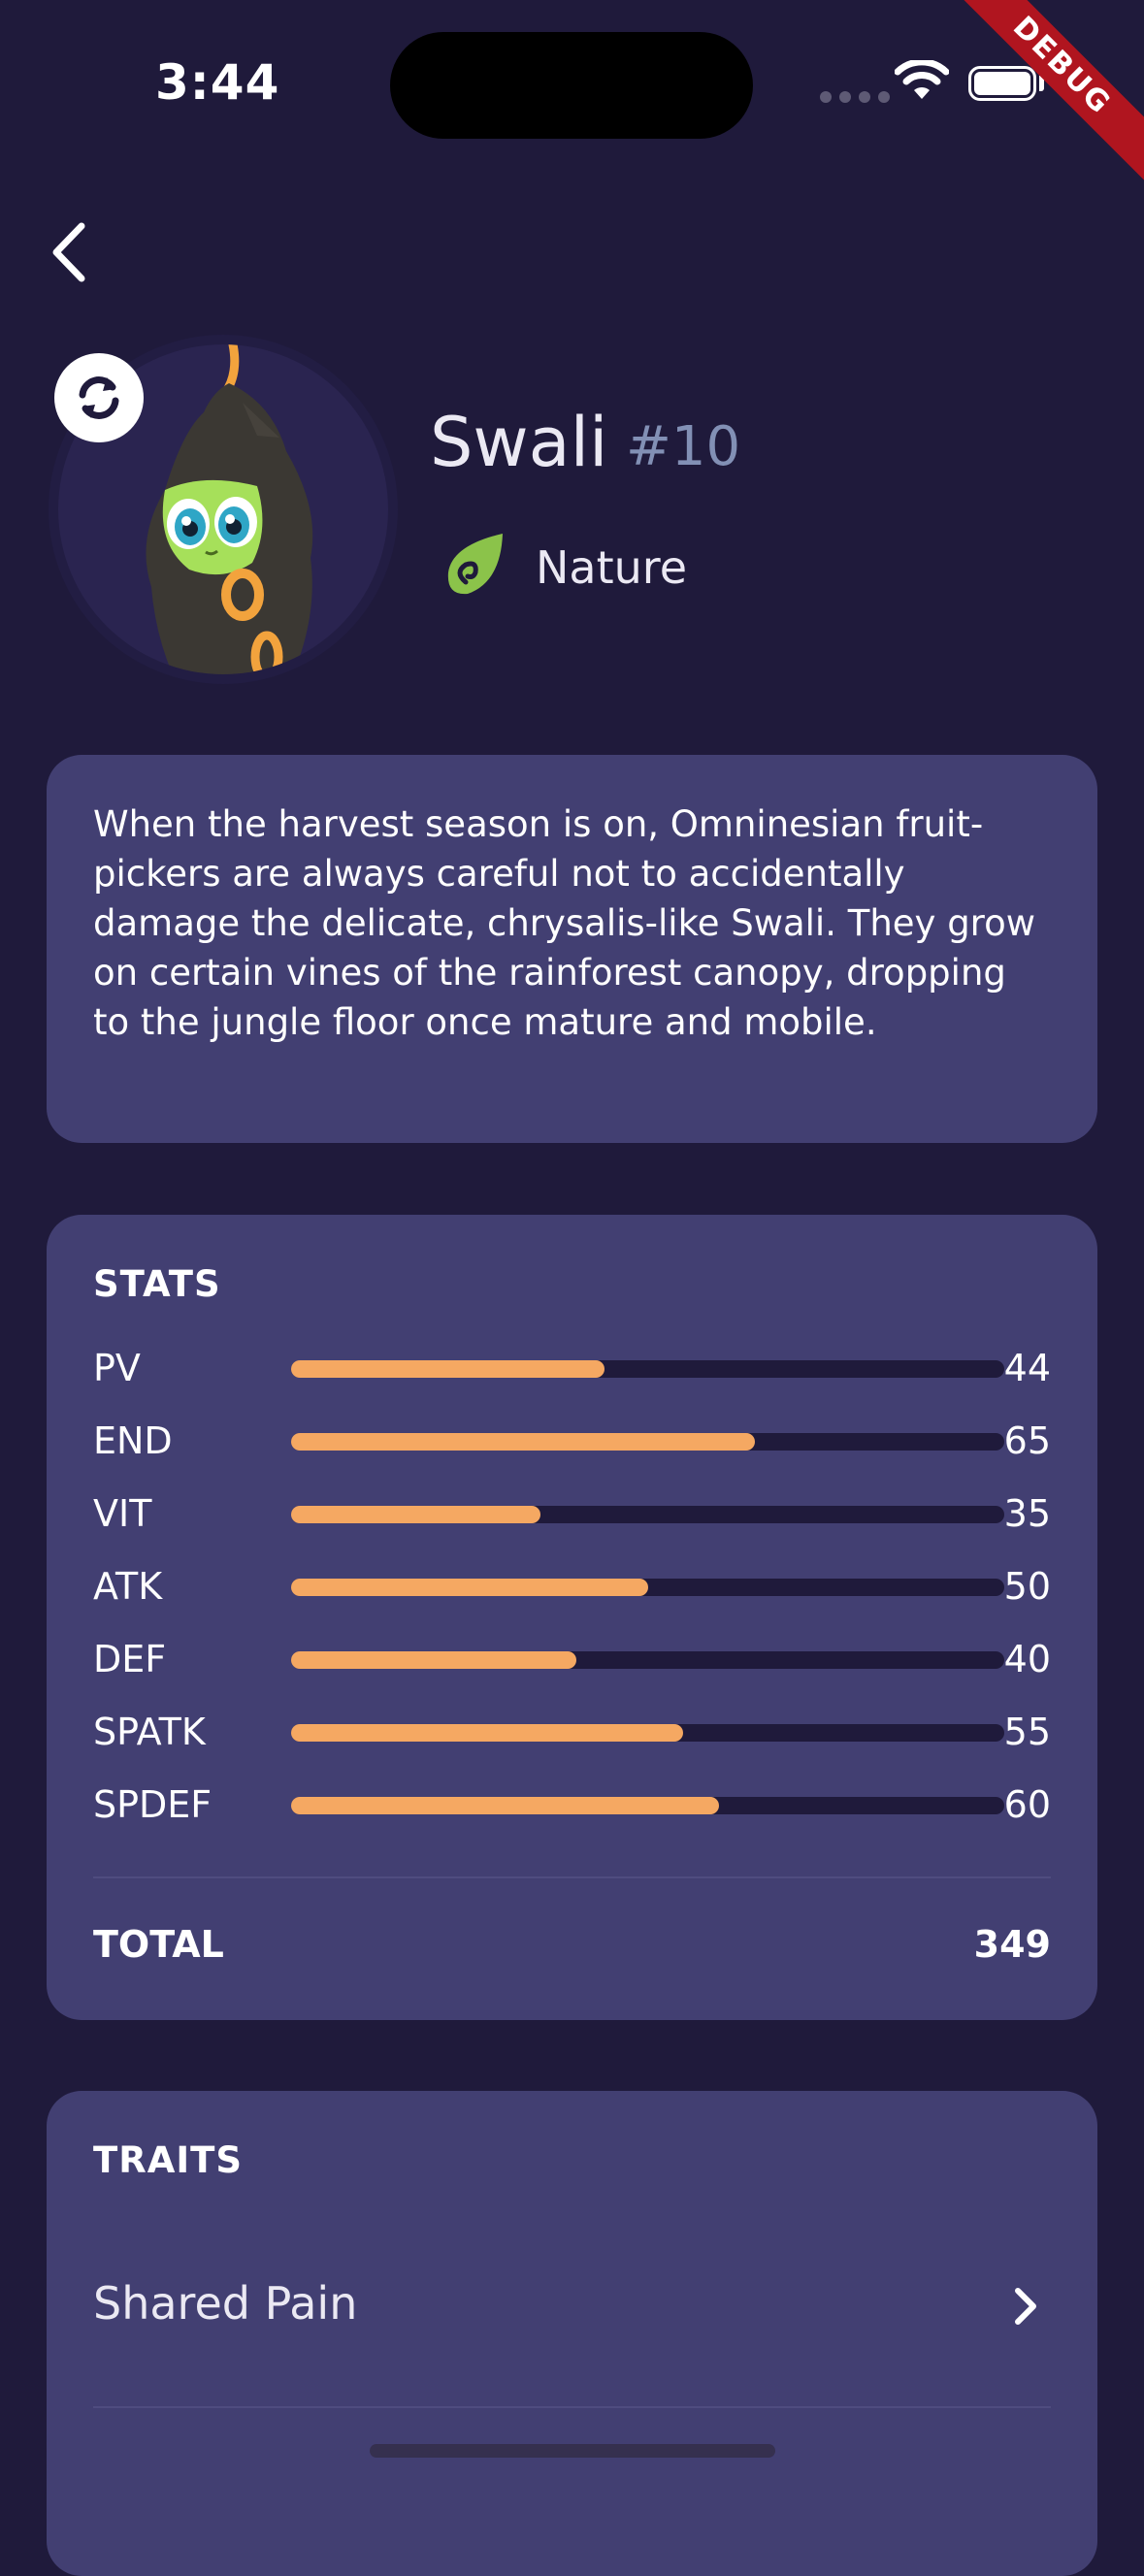 The height and width of the screenshot is (2576, 1144). I want to click on dynamic-island, so click(571, 86).